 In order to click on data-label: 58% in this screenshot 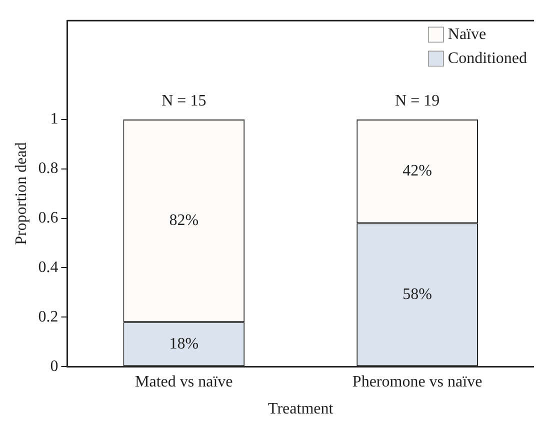, I will do `click(417, 294)`.